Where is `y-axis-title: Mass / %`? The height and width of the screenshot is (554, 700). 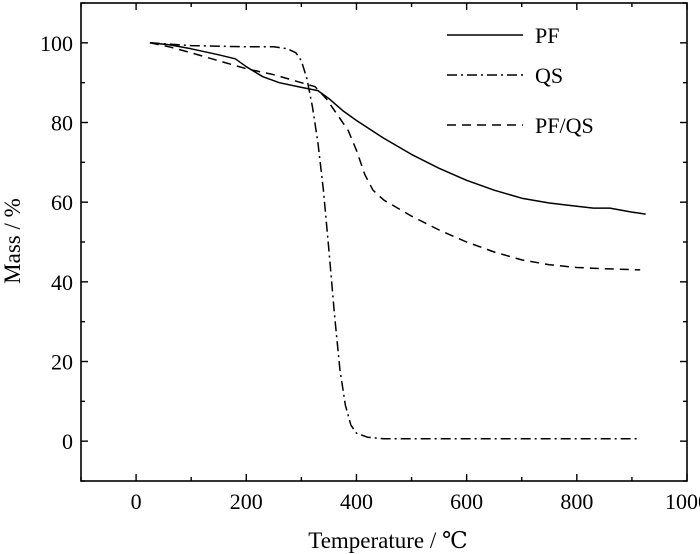
y-axis-title: Mass / % is located at coordinates (12, 241).